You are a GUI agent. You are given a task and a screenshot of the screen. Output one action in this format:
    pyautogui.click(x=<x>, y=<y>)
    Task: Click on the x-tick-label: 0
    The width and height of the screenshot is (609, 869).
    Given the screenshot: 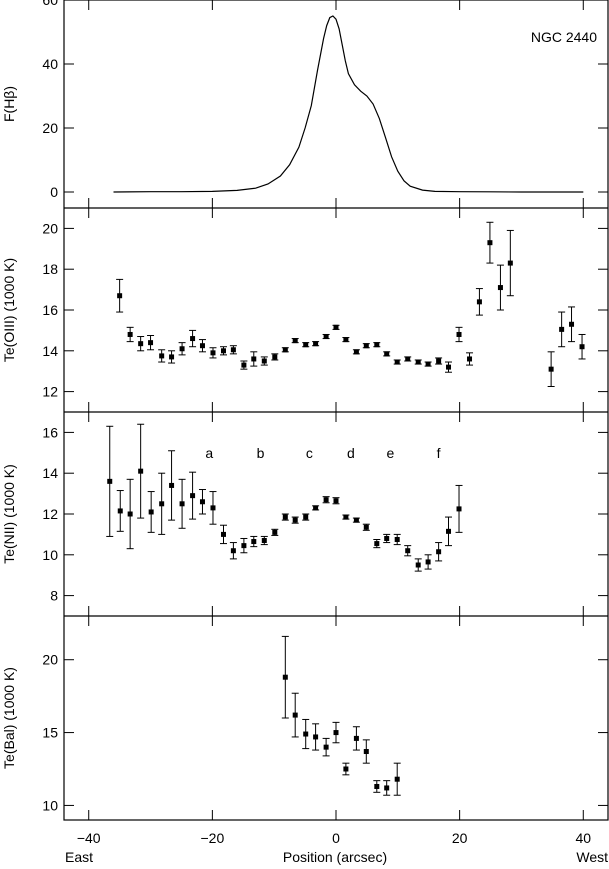 What is the action you would take?
    pyautogui.click(x=336, y=838)
    